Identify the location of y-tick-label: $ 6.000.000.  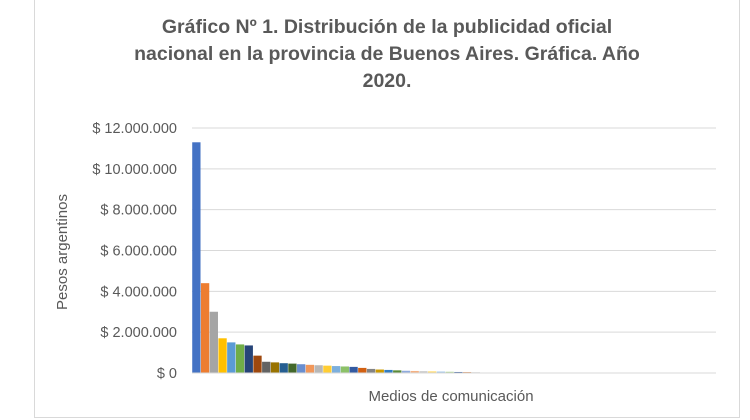
(138, 252).